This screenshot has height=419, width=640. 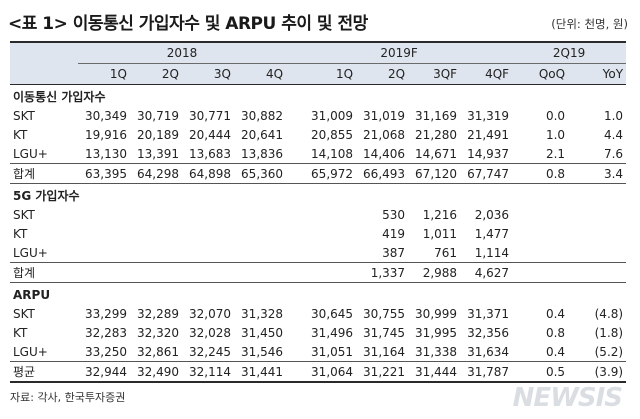 I want to click on table-cell: 31,745, so click(x=384, y=332).